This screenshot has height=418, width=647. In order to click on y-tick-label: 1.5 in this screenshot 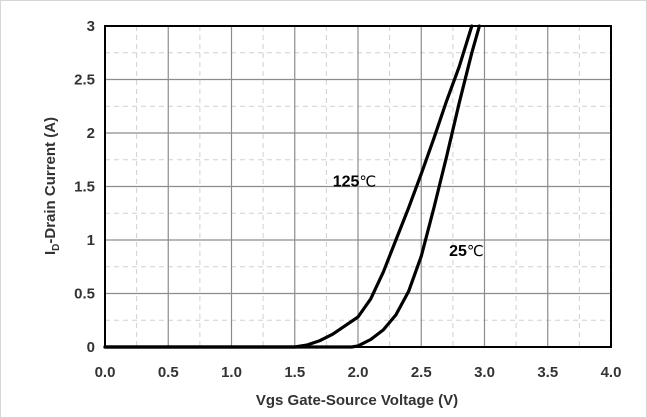, I will do `click(84, 187)`.